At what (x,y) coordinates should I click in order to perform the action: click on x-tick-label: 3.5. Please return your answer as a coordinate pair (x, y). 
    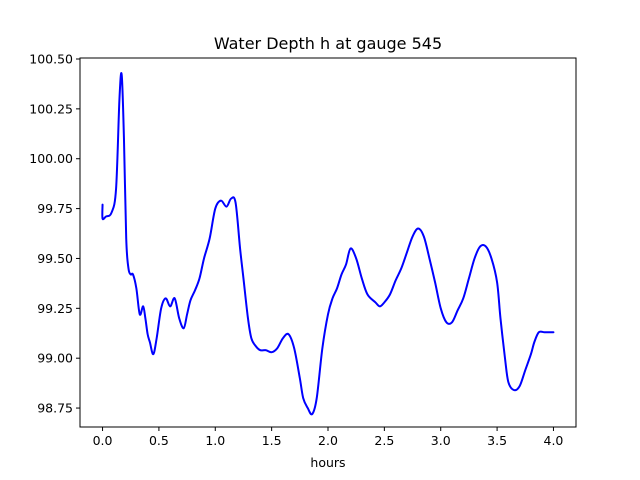
    Looking at the image, I should click on (497, 440).